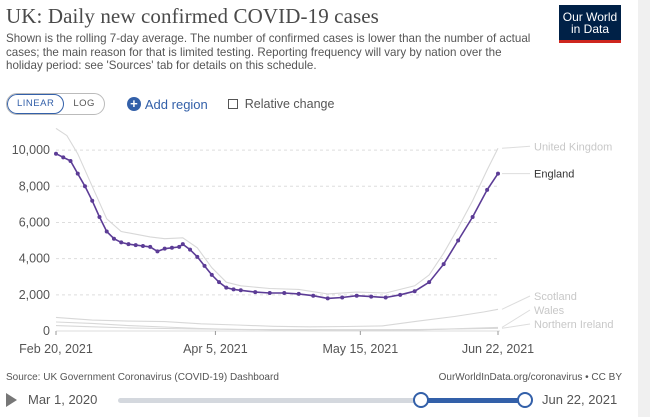  Describe the element at coordinates (84, 103) in the screenshot. I see `log-scale-button: LOG` at that location.